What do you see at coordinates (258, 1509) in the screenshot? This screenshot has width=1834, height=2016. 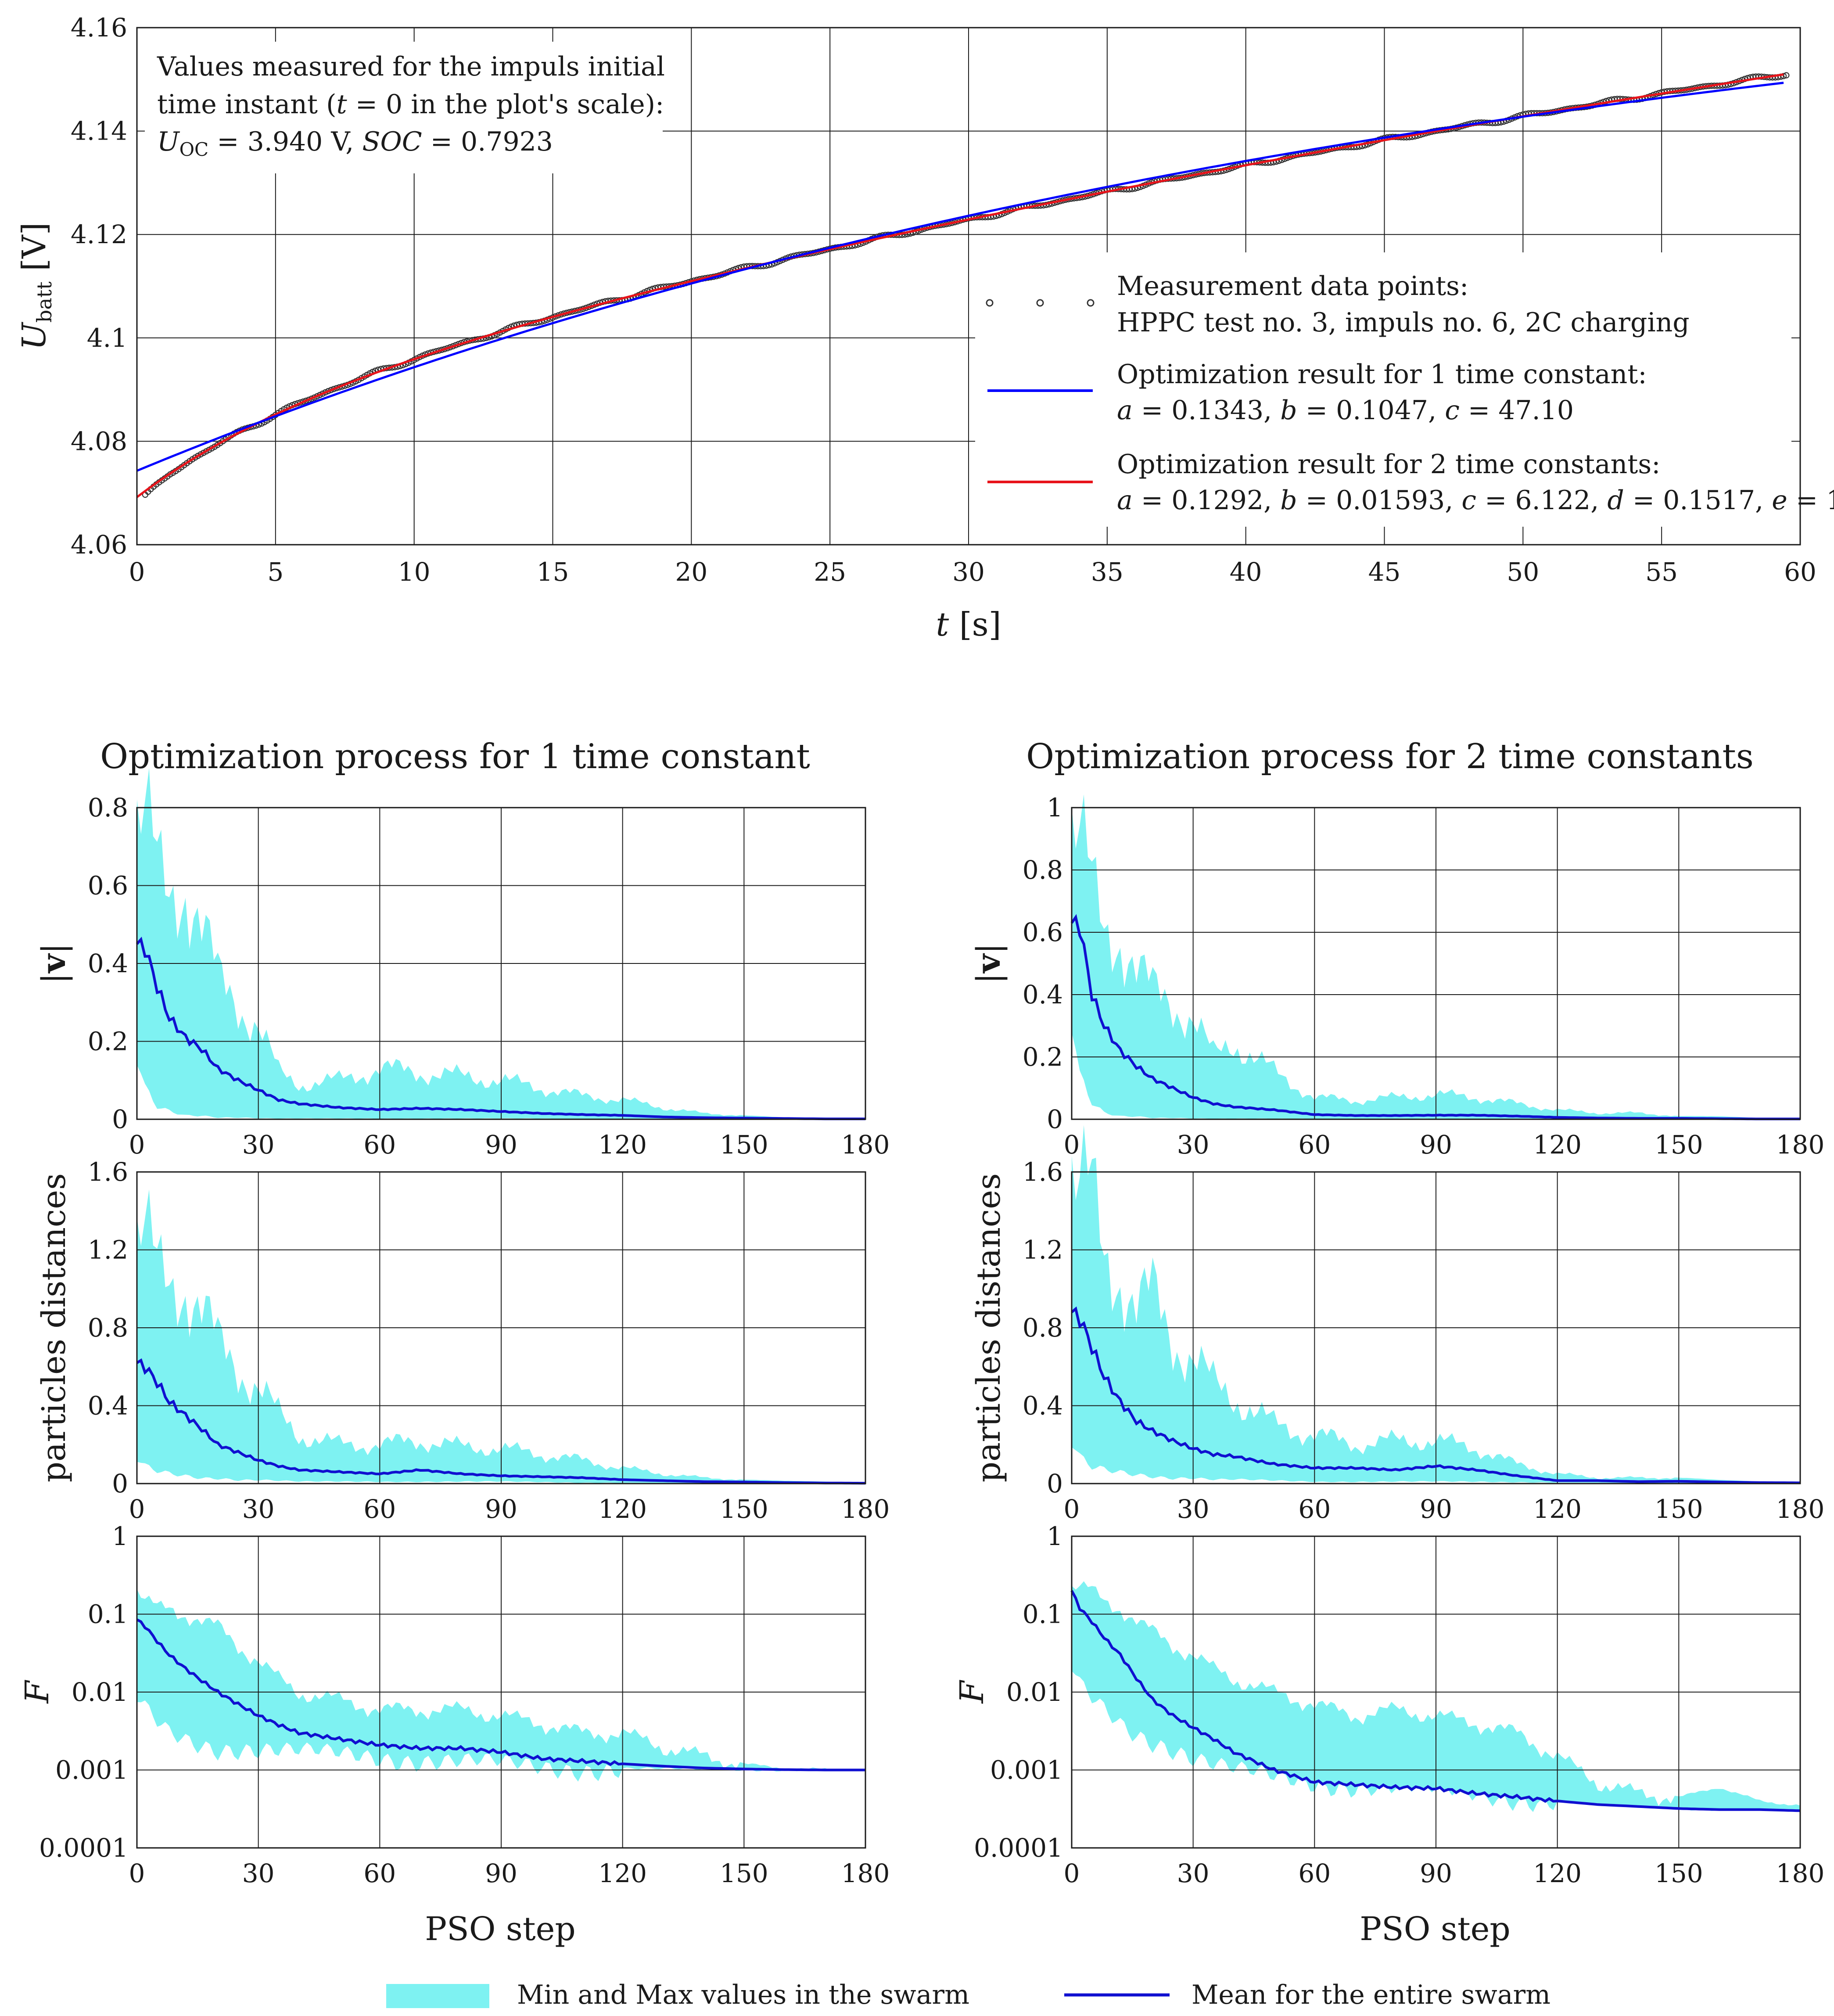 I see `d1-x-tick-label: 30` at bounding box center [258, 1509].